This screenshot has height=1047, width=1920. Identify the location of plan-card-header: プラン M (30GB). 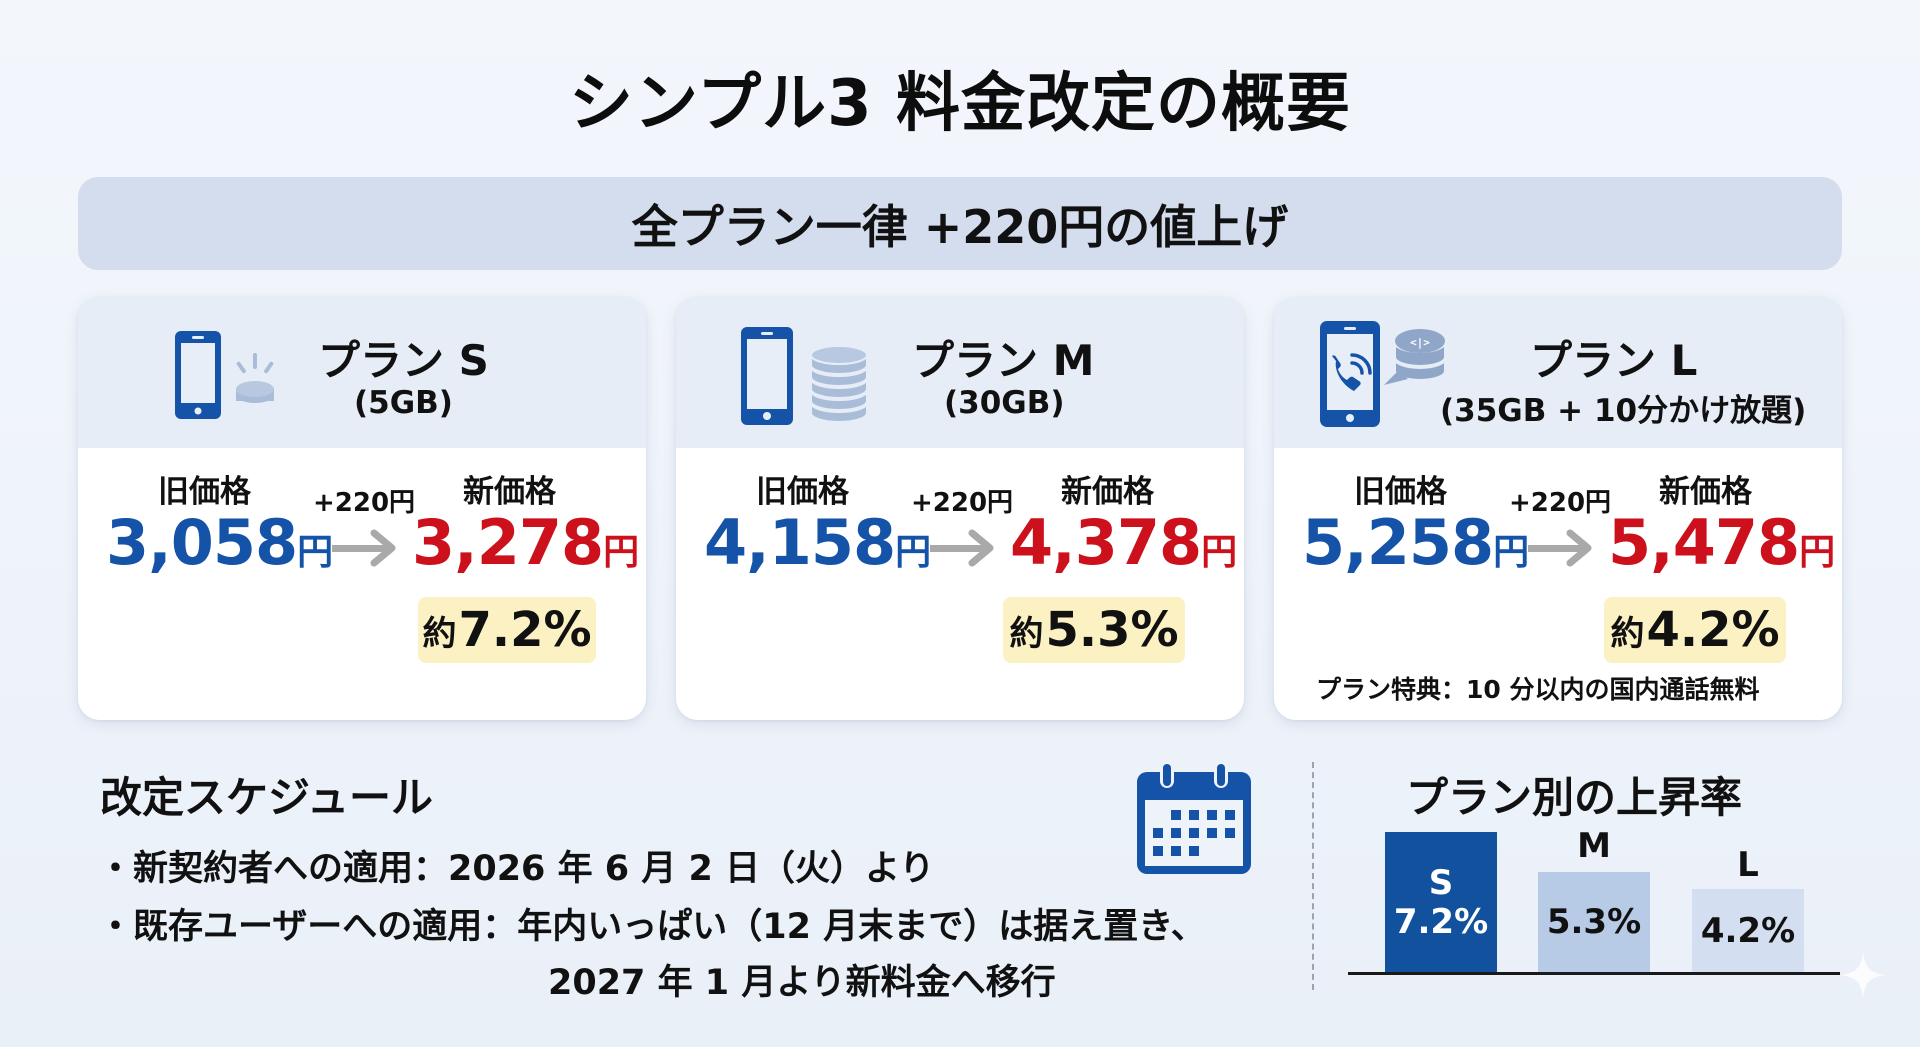
(960, 372).